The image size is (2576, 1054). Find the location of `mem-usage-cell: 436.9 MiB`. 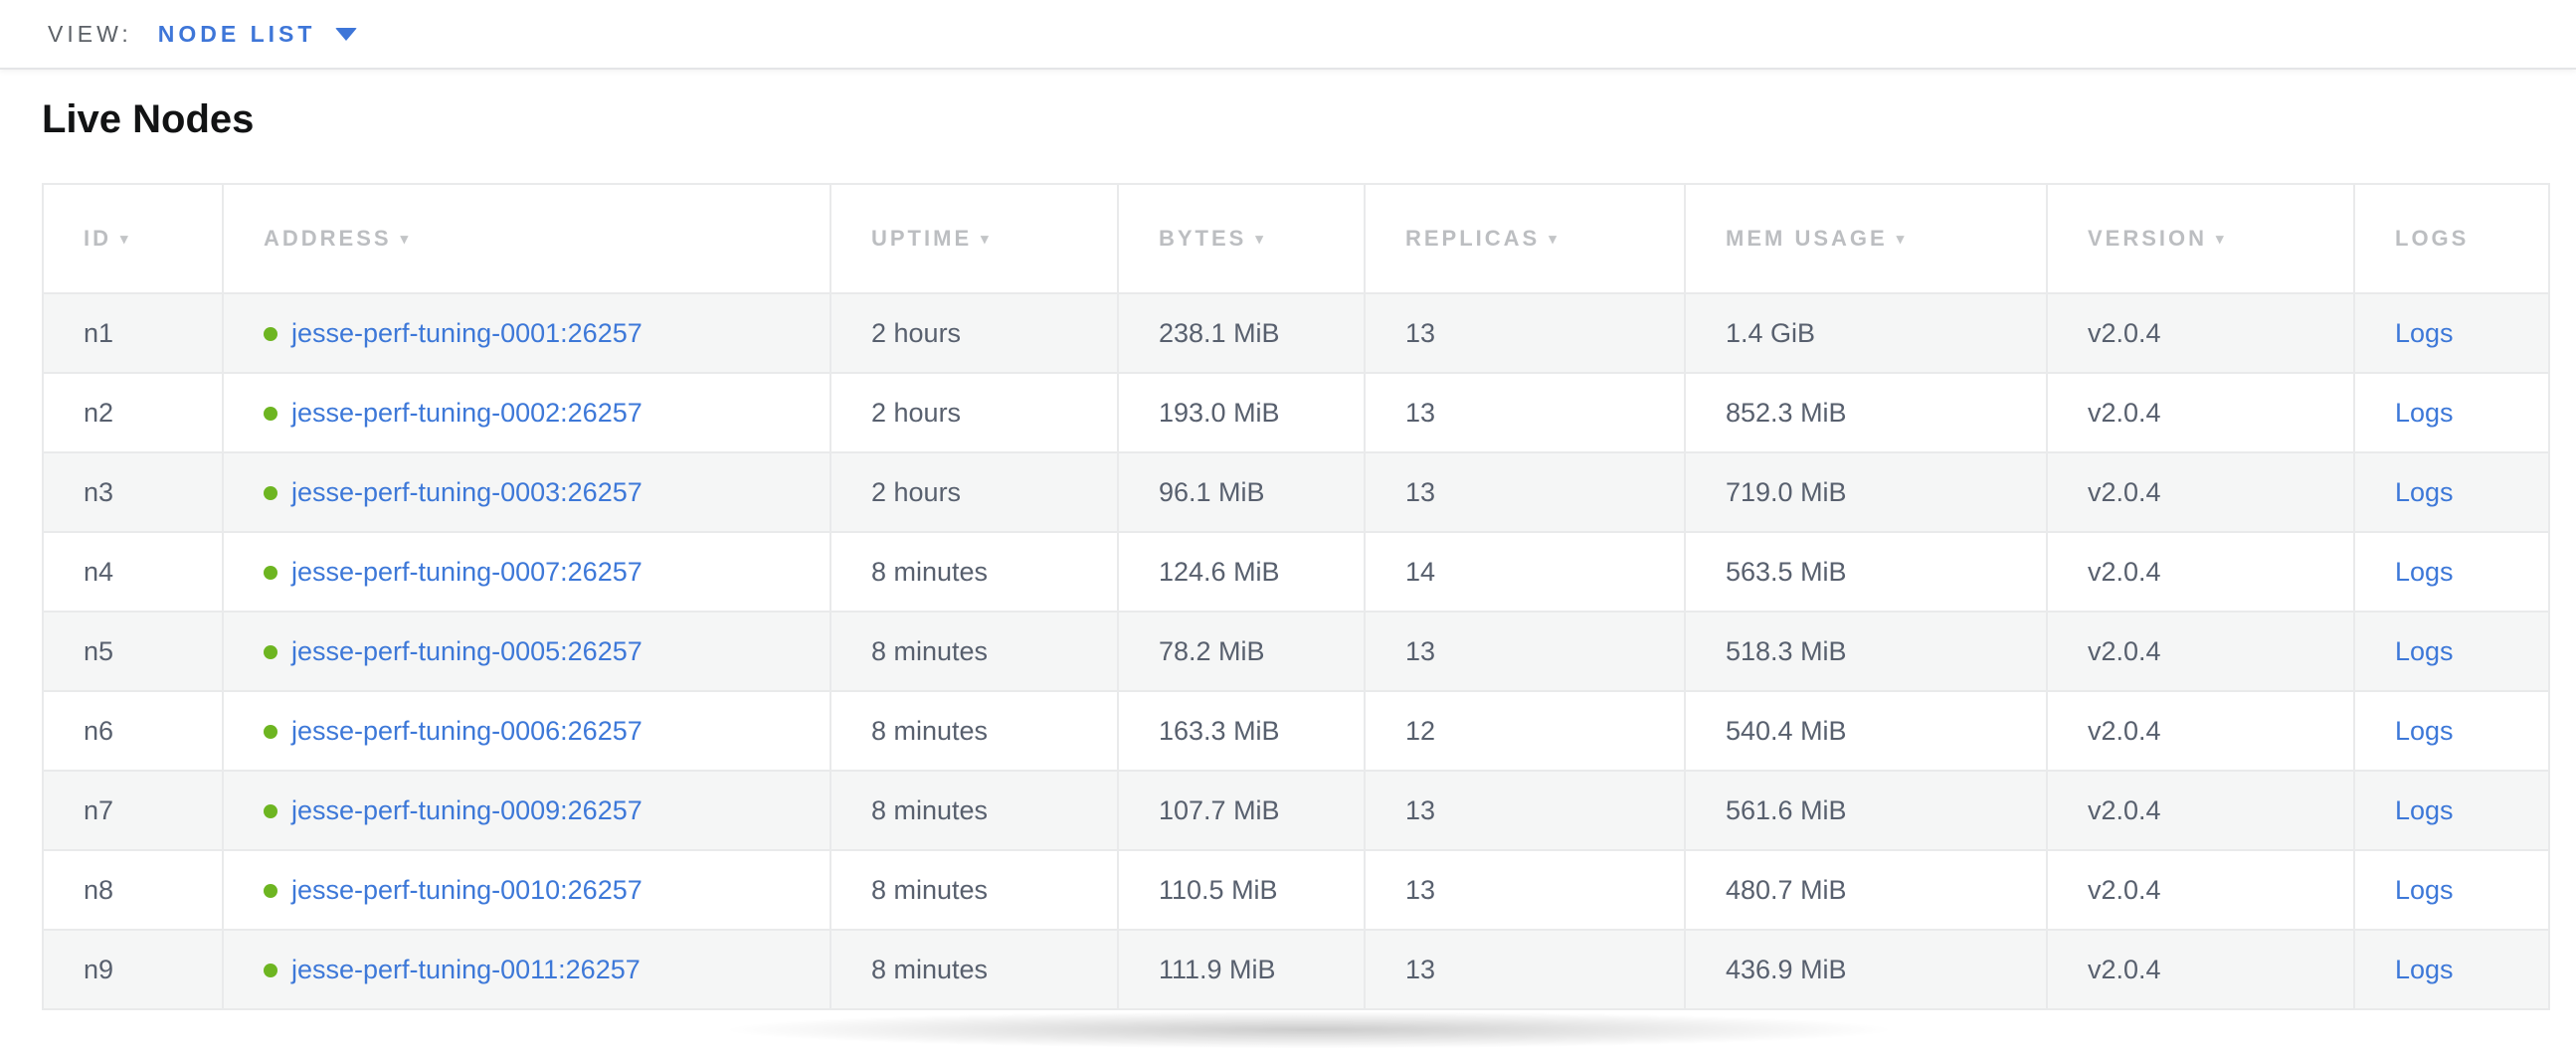

mem-usage-cell: 436.9 MiB is located at coordinates (1866, 969).